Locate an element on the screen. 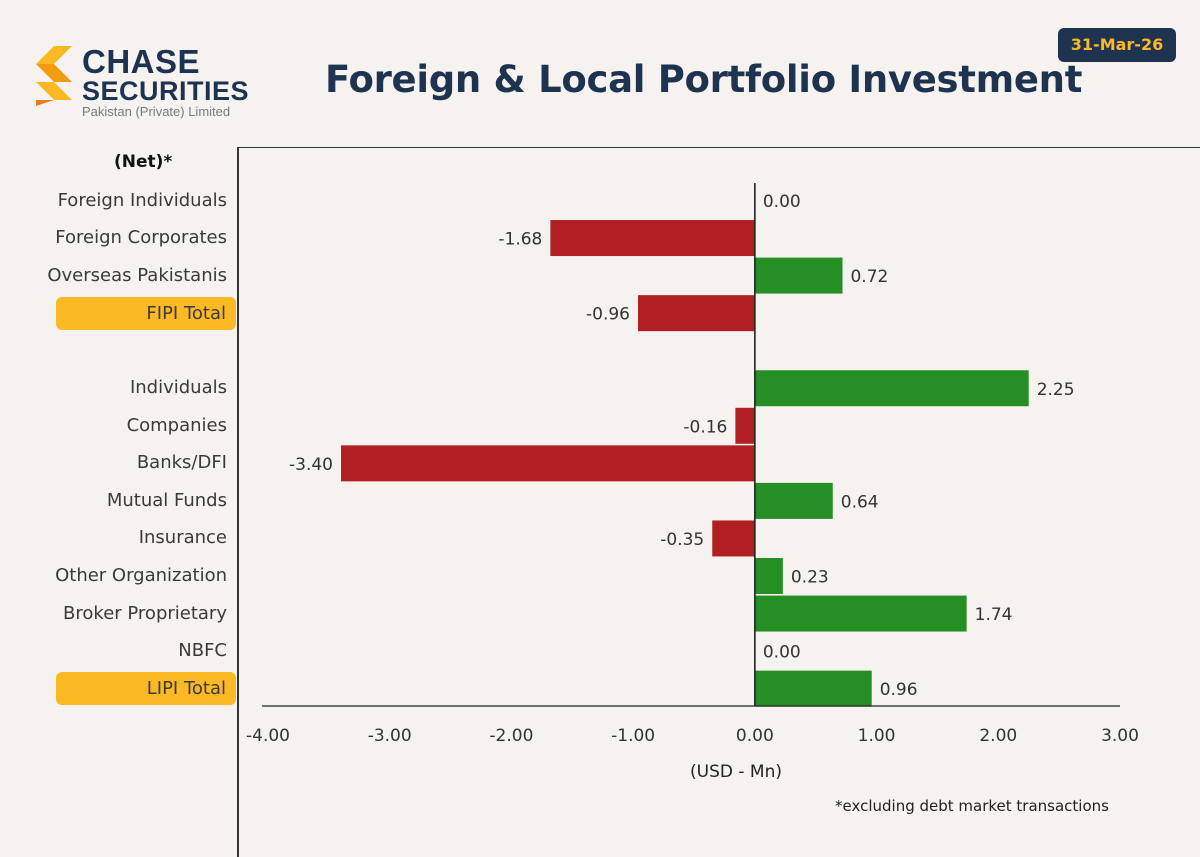 Image resolution: width=1200 pixels, height=857 pixels. bar-foreign-corporates is located at coordinates (652, 238).